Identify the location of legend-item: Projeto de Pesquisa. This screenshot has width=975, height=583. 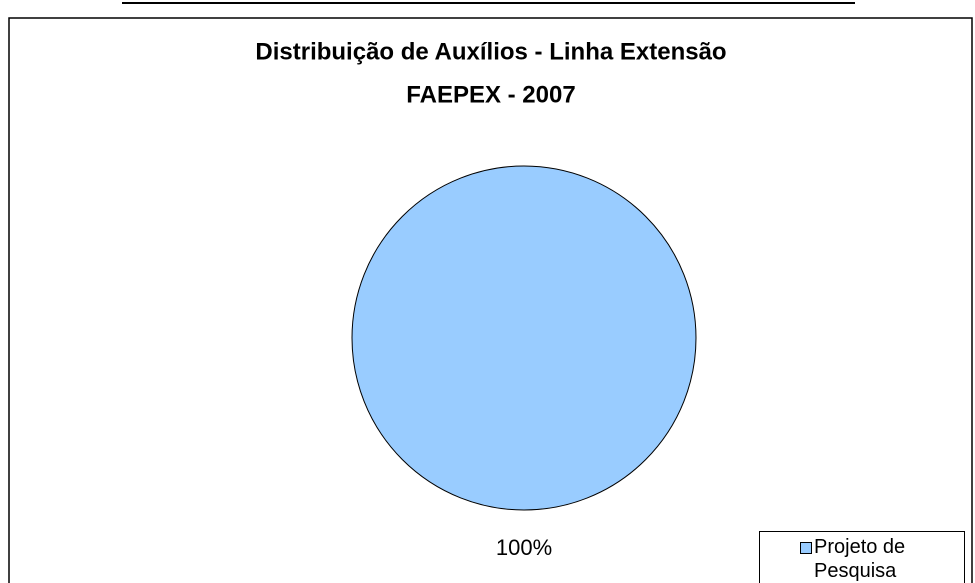
(880, 559).